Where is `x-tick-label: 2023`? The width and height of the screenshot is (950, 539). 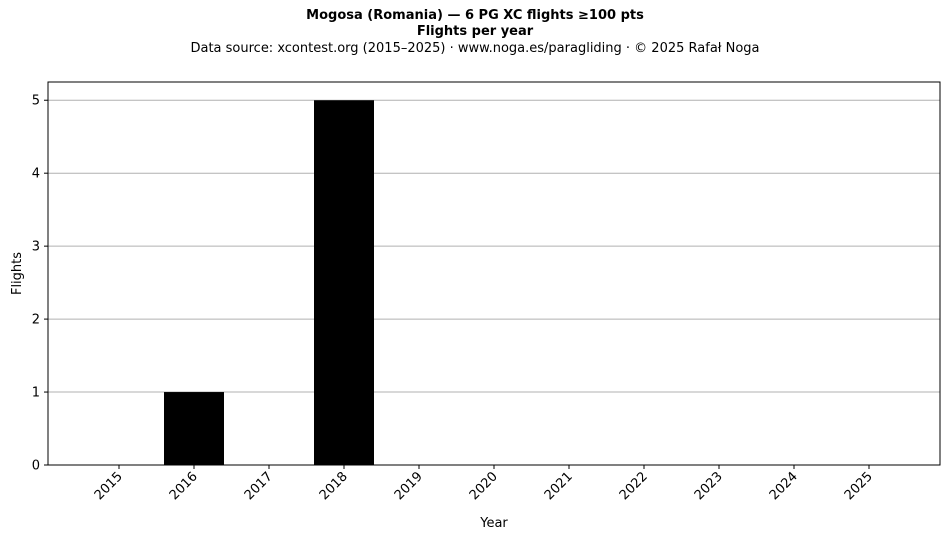
x-tick-label: 2023 is located at coordinates (709, 486).